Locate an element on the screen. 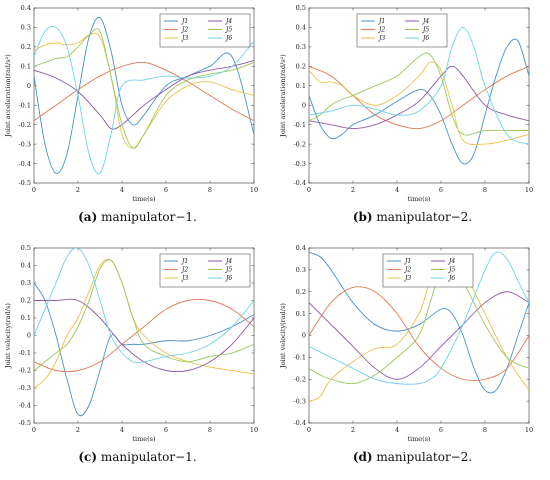 The height and width of the screenshot is (480, 550). series-line-j6-a is located at coordinates (144, 100).